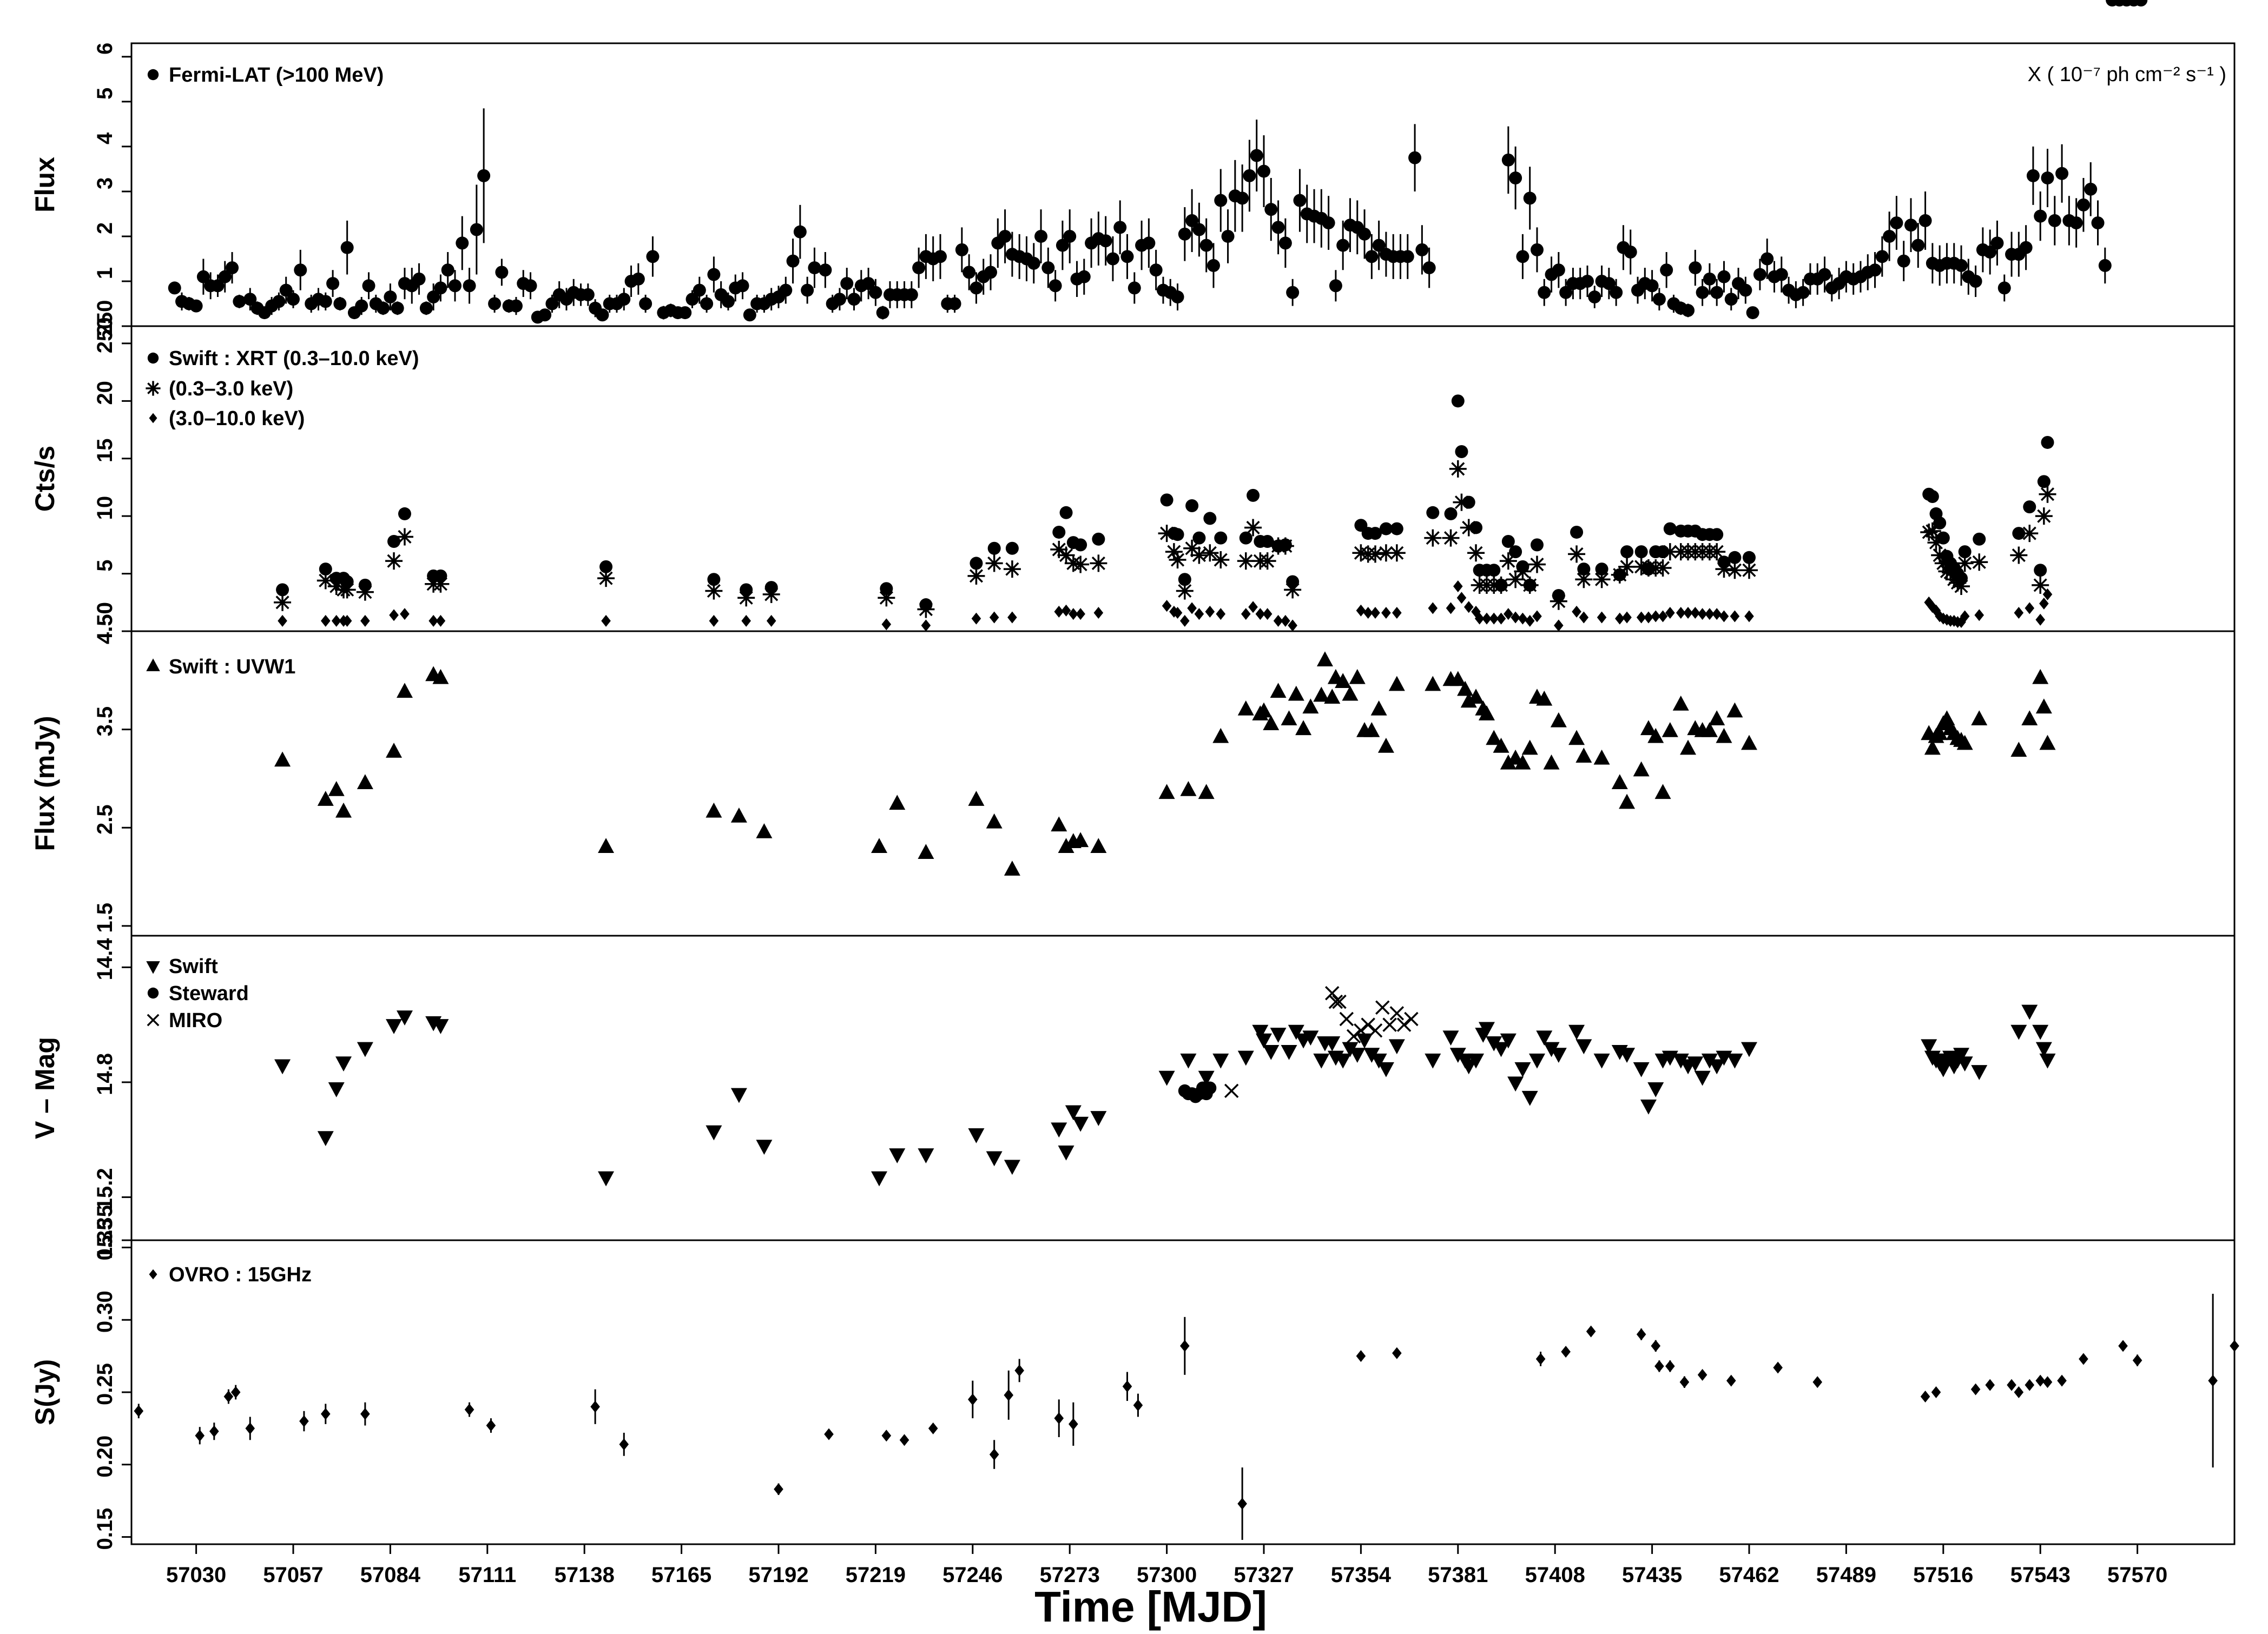 The width and height of the screenshot is (2268, 1634). I want to click on legend-entry: (0.3–3.0 keV), so click(219, 389).